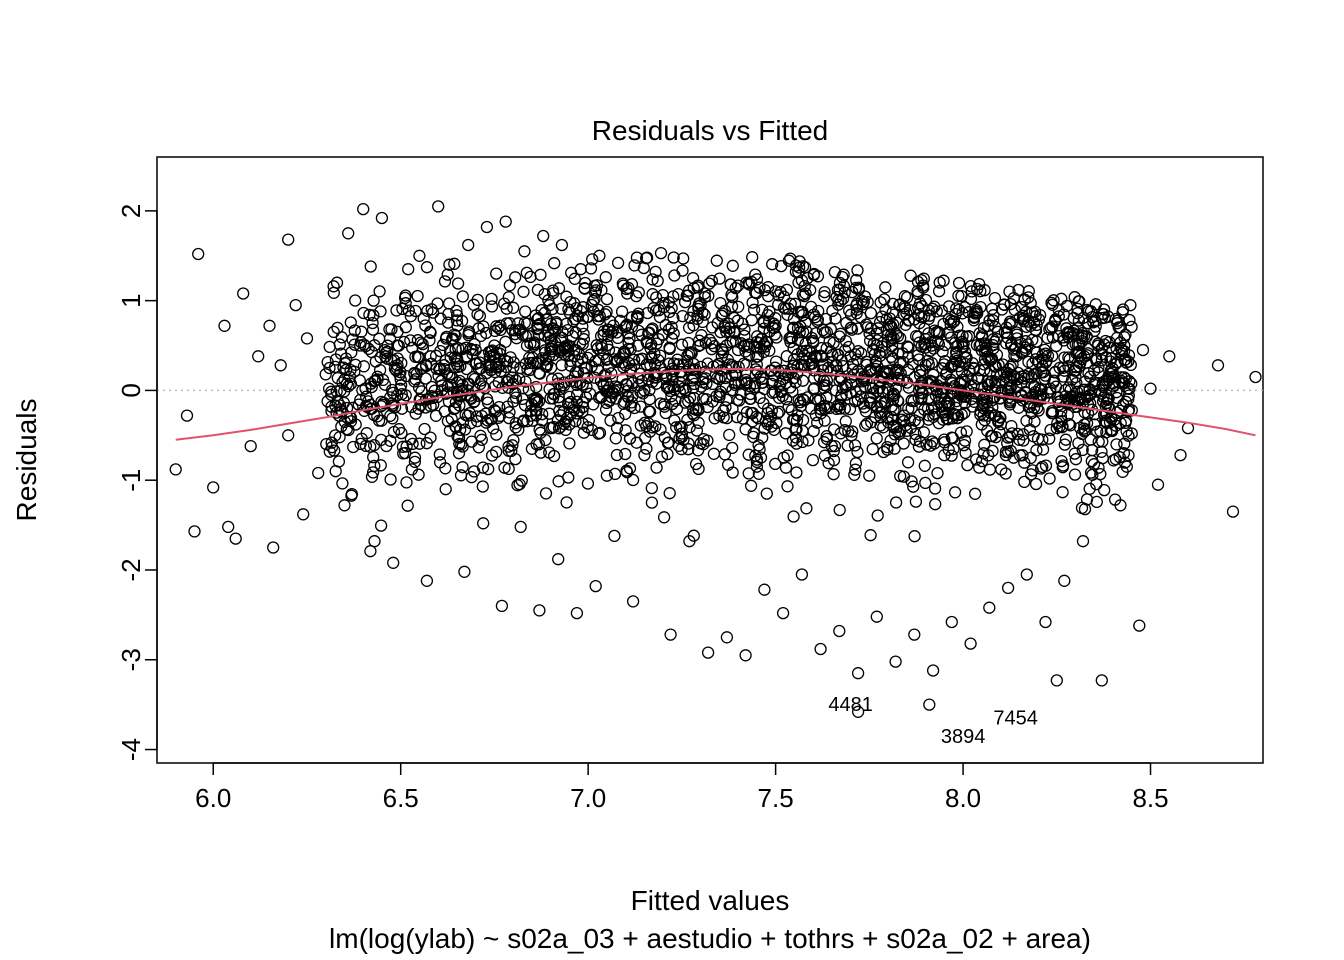 The height and width of the screenshot is (960, 1344). Describe the element at coordinates (401, 798) in the screenshot. I see `x-tick-label: 6.5` at that location.